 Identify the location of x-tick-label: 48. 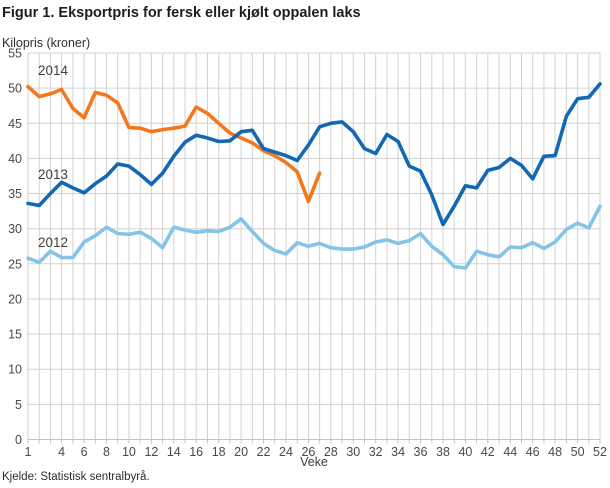
(555, 452).